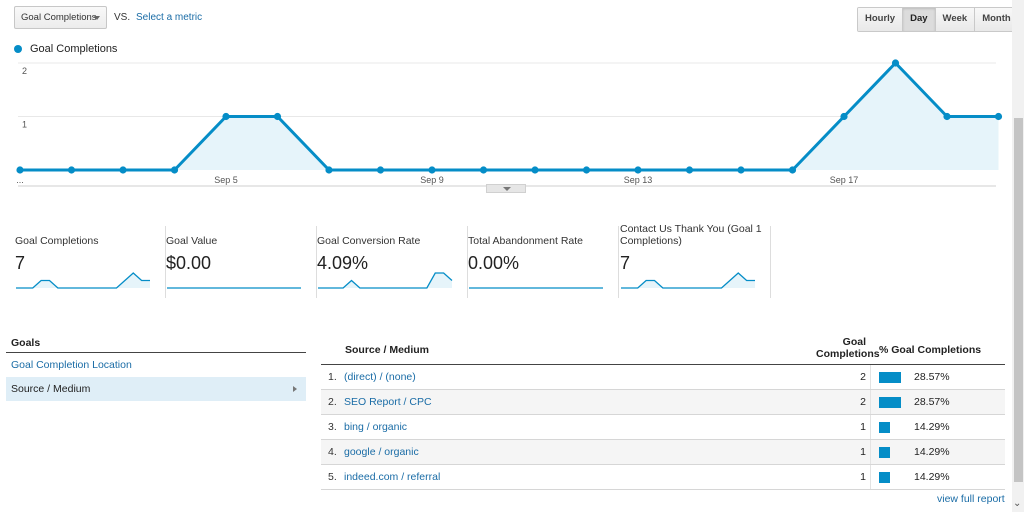 The height and width of the screenshot is (512, 1024). Describe the element at coordinates (863, 377) in the screenshot. I see `row-count: 2` at that location.